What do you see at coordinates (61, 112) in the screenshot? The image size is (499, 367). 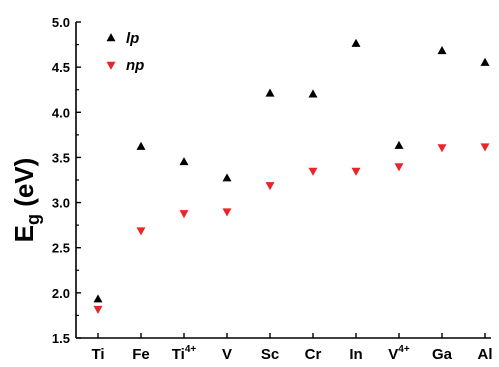 I see `y-tick-label: 4.0` at bounding box center [61, 112].